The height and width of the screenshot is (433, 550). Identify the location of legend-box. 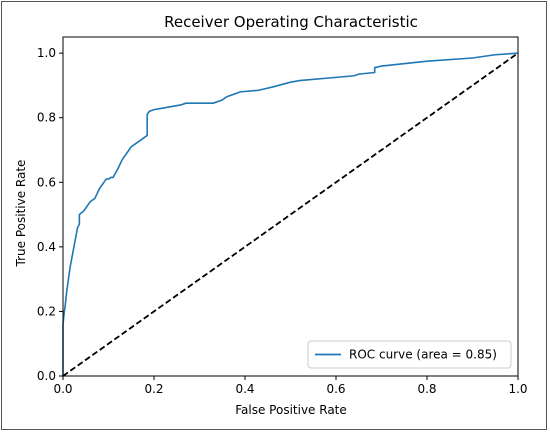
(409, 354).